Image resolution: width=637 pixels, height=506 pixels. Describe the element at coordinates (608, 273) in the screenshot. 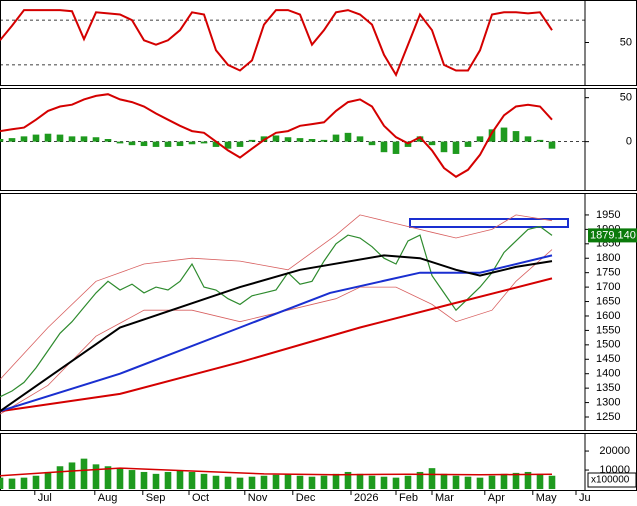

I see `y-tick-label: 1750` at that location.